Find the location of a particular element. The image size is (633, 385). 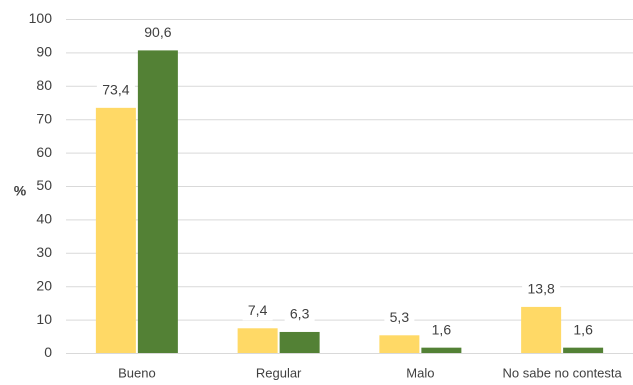

y-tick-label: 10 is located at coordinates (44, 319).